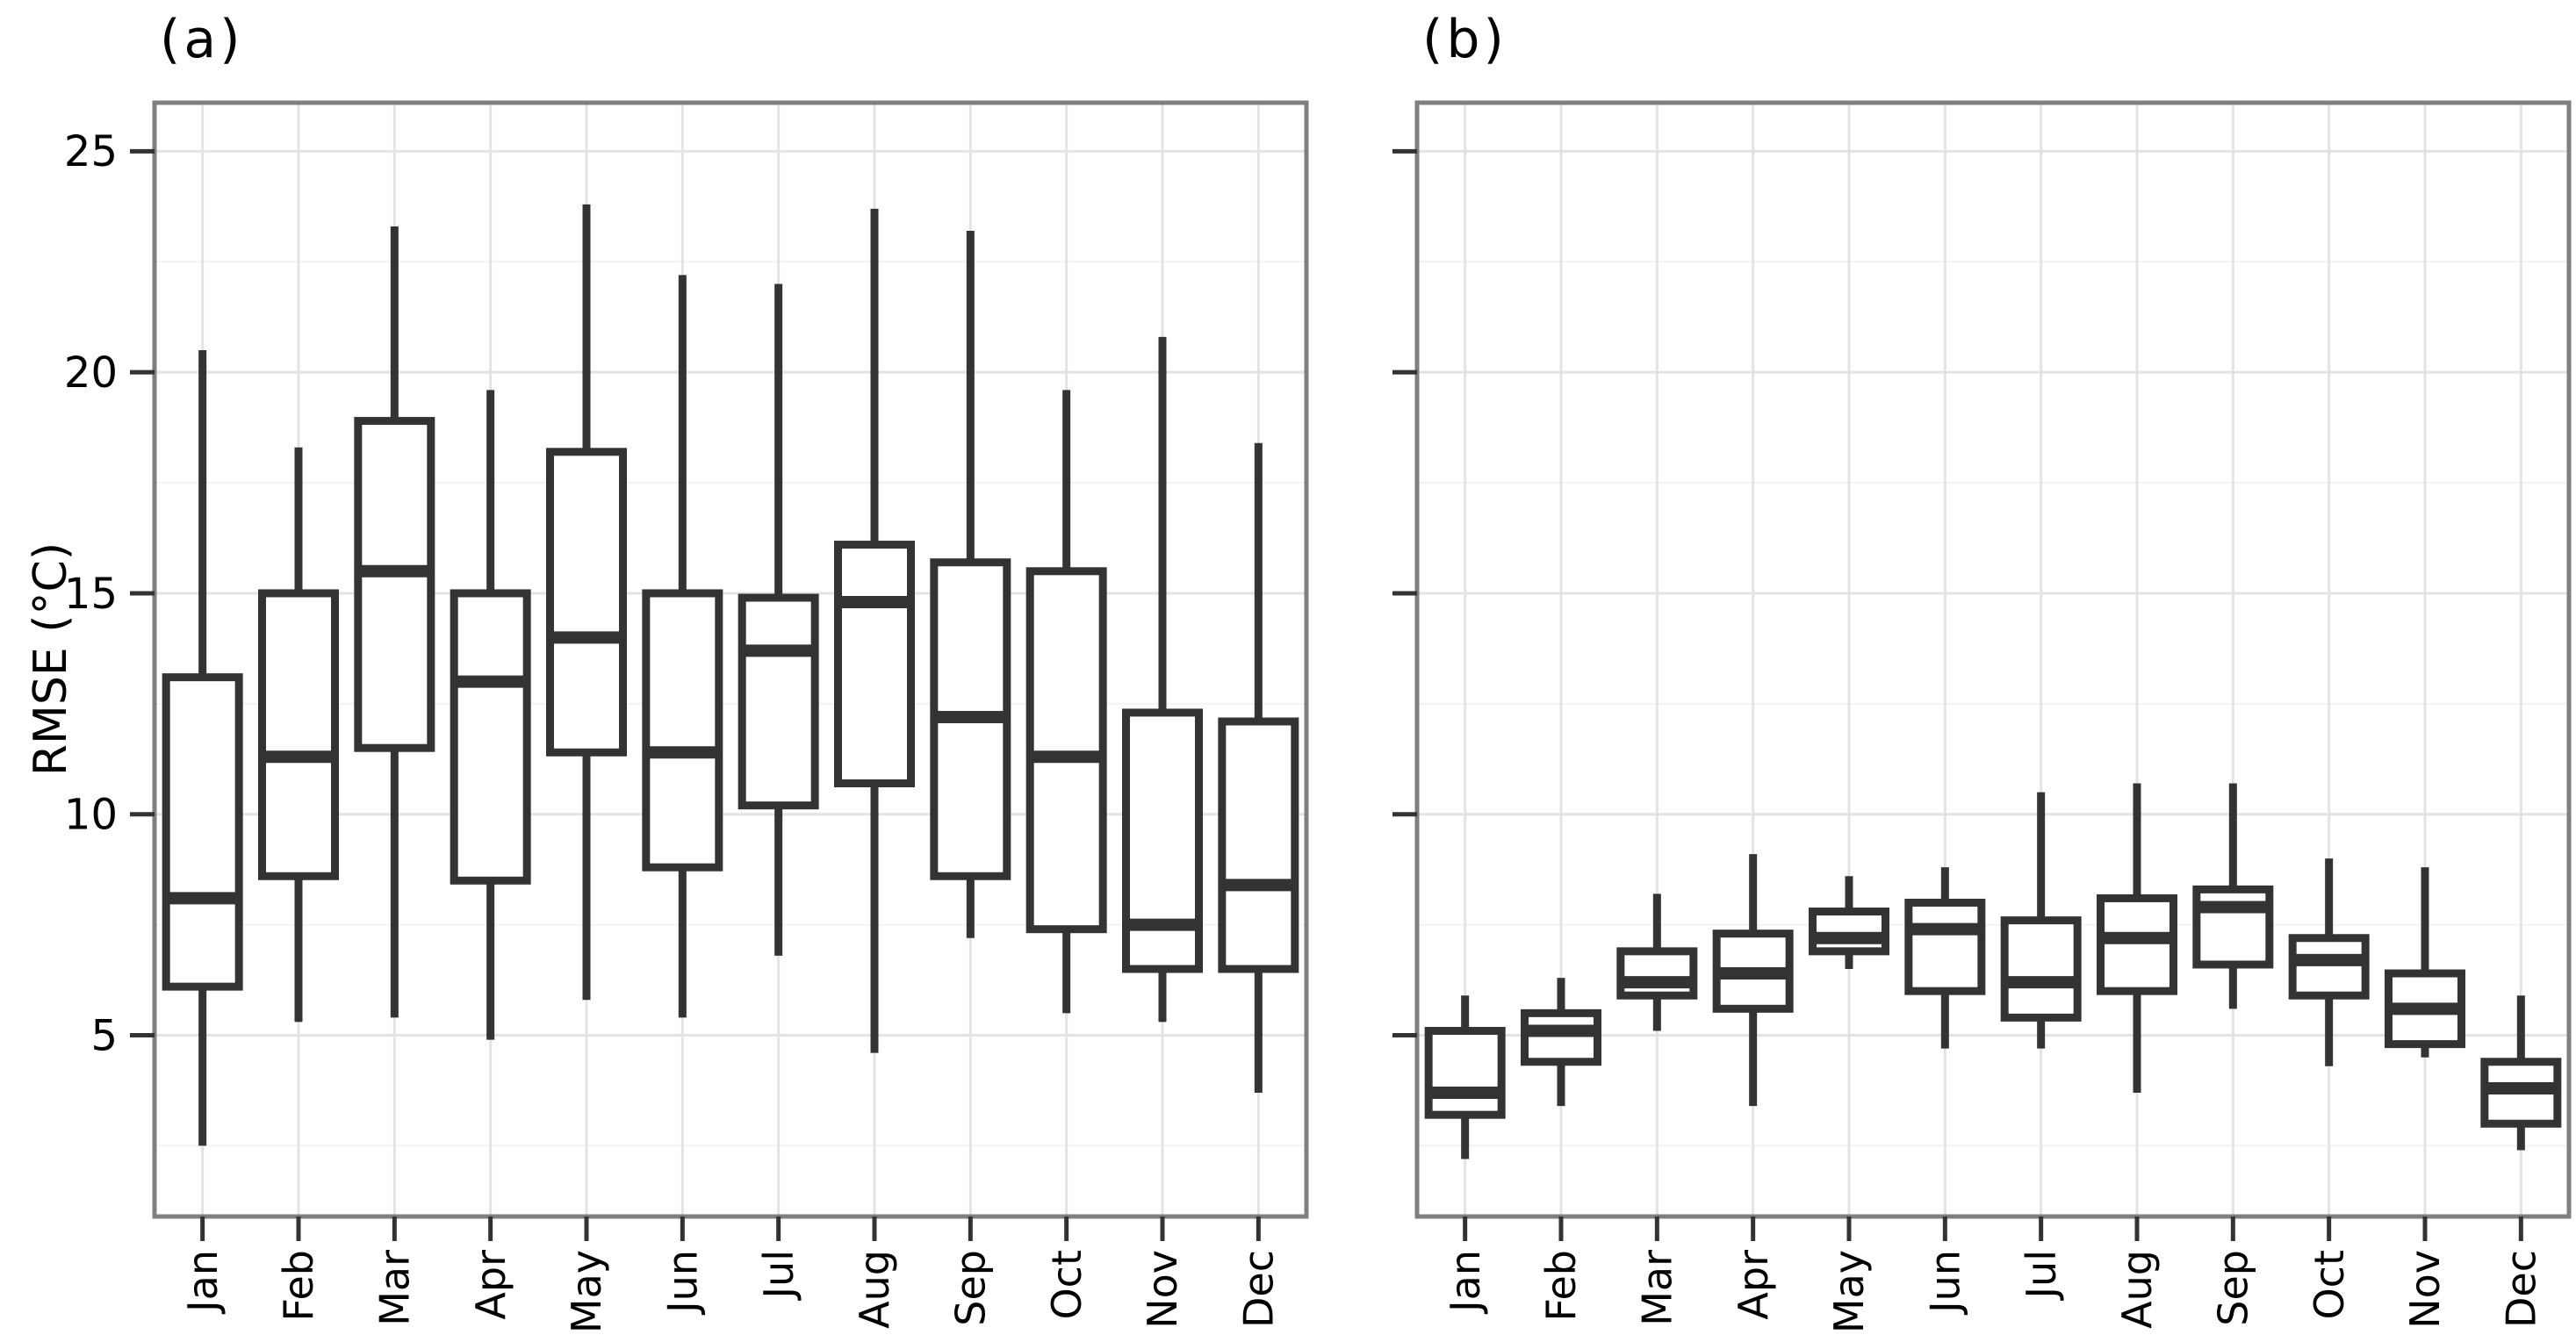 The width and height of the screenshot is (2576, 1342). Describe the element at coordinates (91, 815) in the screenshot. I see `y-tick-label: 10` at that location.